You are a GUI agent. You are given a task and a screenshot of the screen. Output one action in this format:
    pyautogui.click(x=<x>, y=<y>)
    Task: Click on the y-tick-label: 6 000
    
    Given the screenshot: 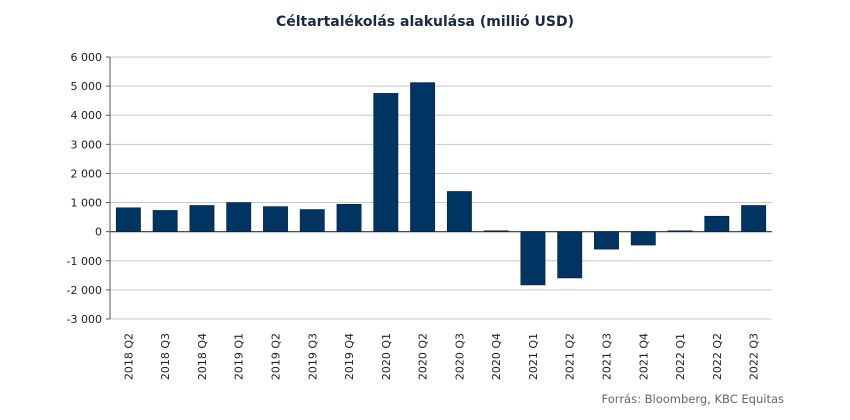 What is the action you would take?
    pyautogui.click(x=87, y=57)
    